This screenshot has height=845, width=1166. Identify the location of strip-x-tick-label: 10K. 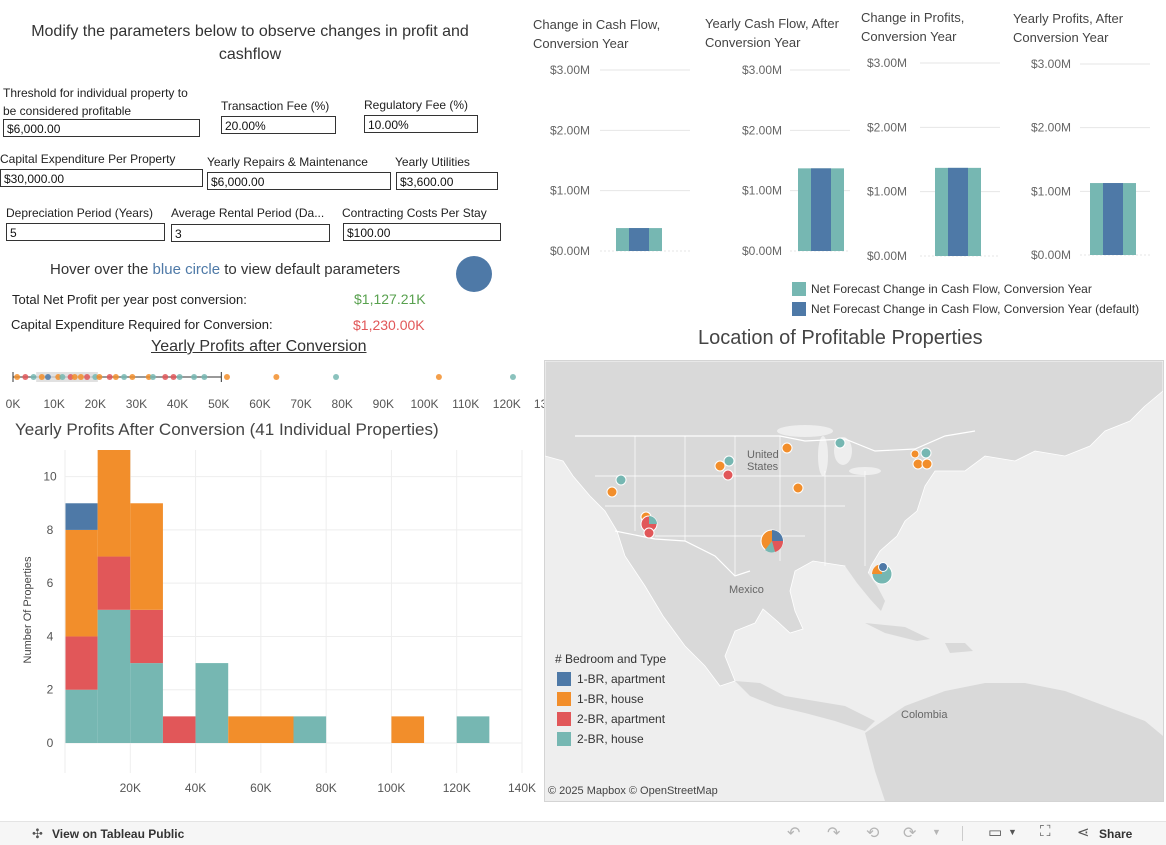
(53, 404).